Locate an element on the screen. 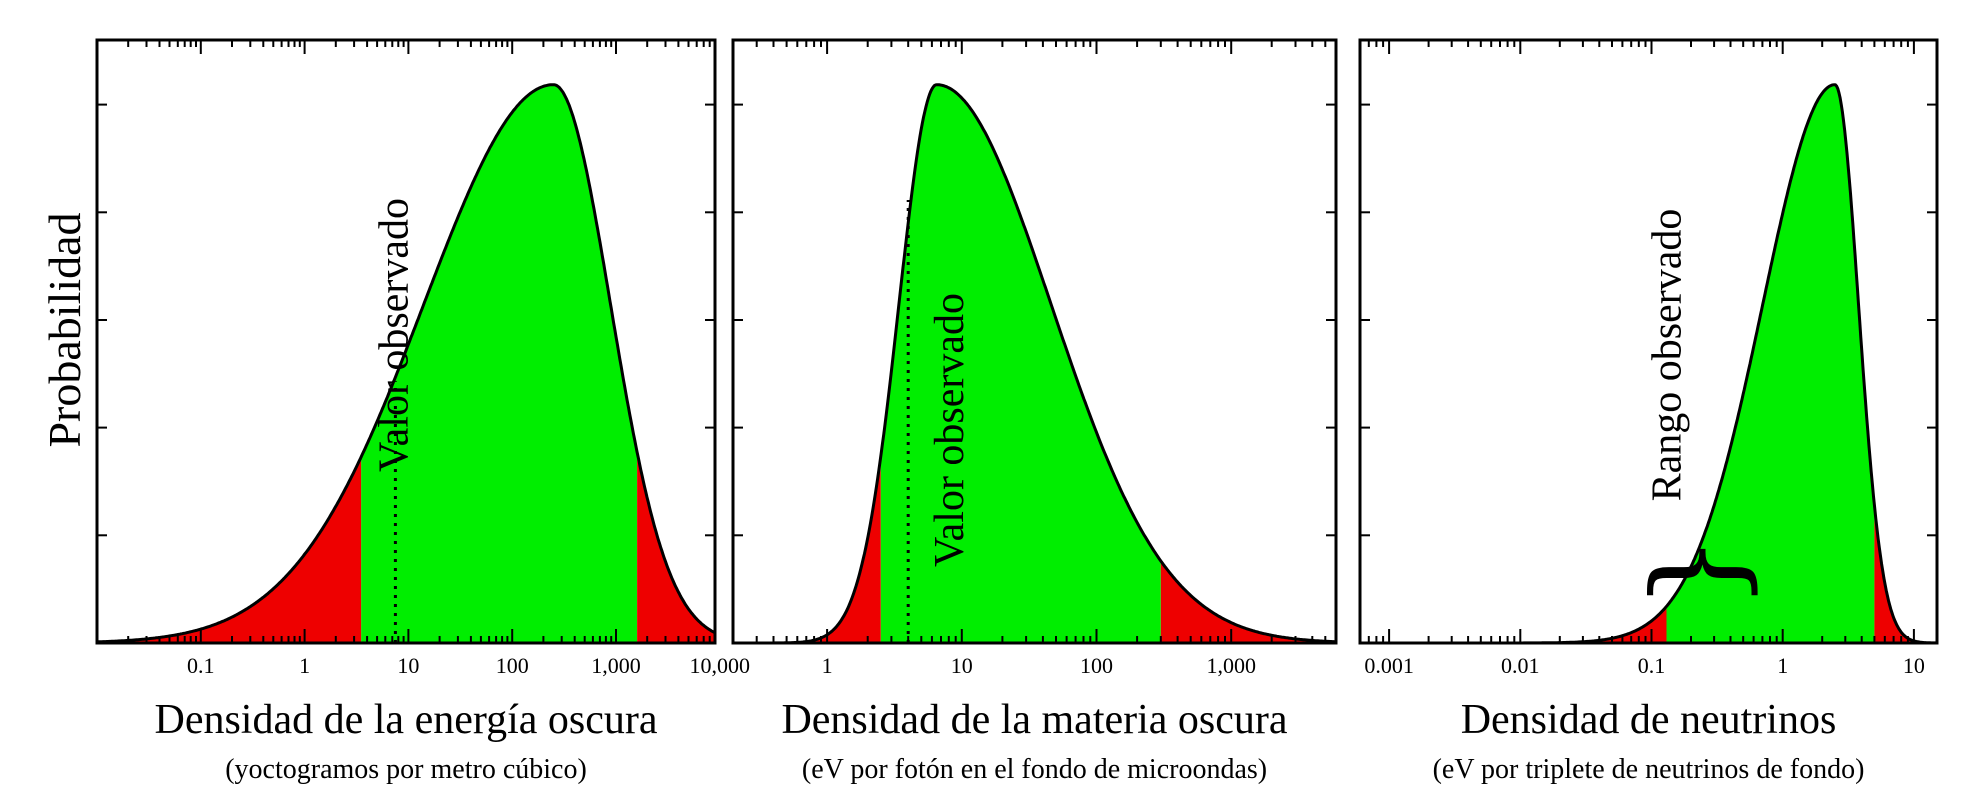  annotation-label: Rango observado is located at coordinates (1668, 355).